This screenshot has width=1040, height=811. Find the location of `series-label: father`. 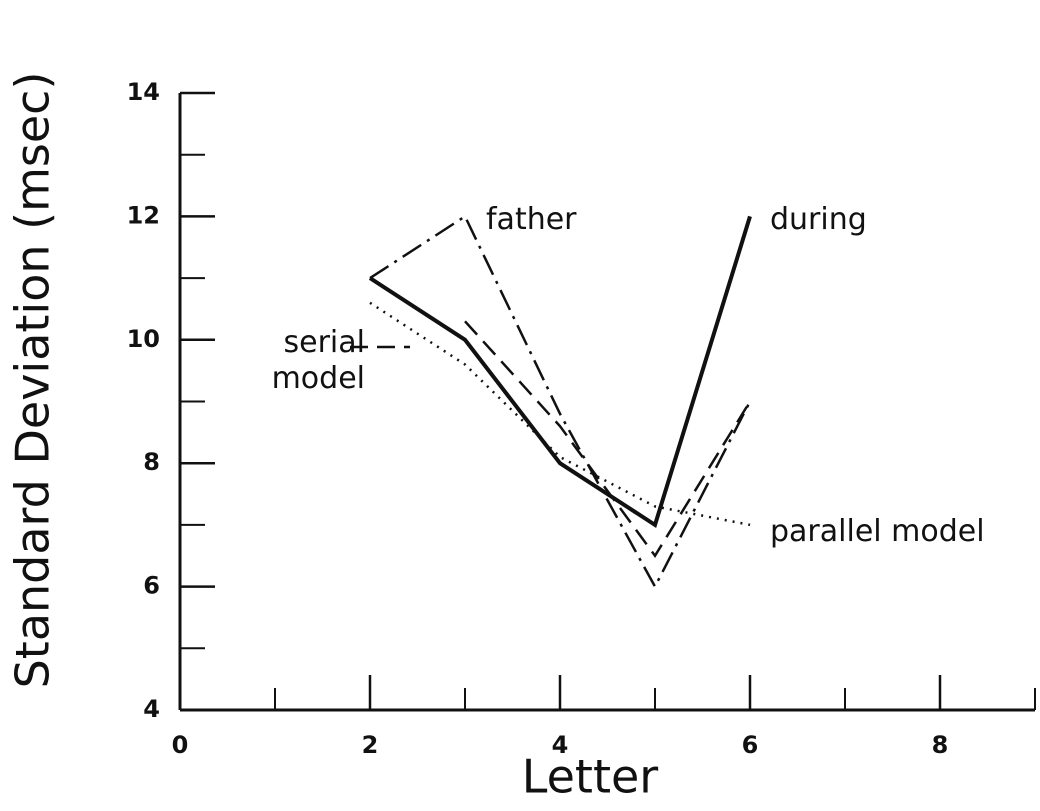

series-label: father is located at coordinates (531, 219).